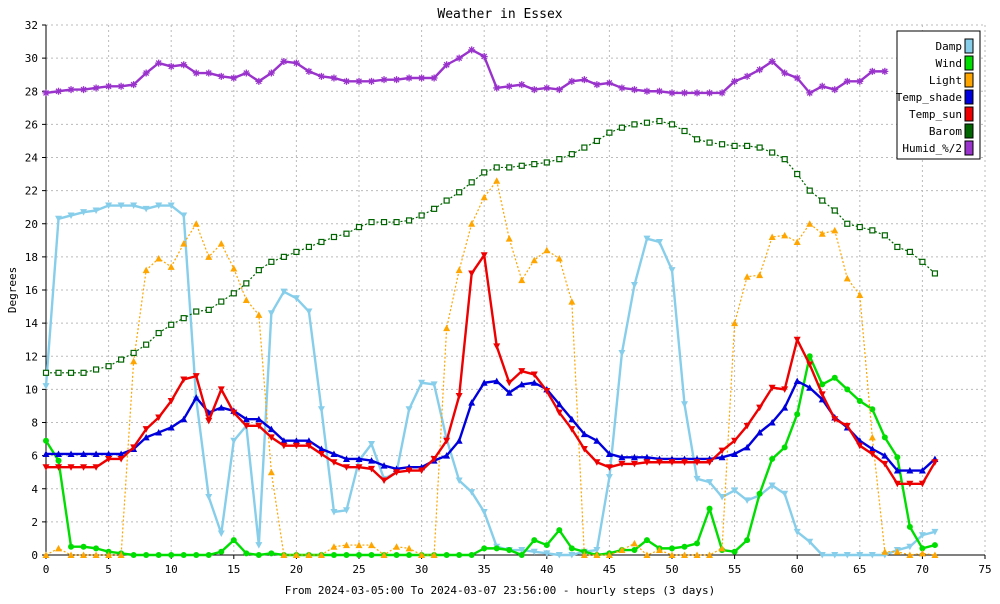  What do you see at coordinates (34, 489) in the screenshot?
I see `y-tick-label: 4` at bounding box center [34, 489].